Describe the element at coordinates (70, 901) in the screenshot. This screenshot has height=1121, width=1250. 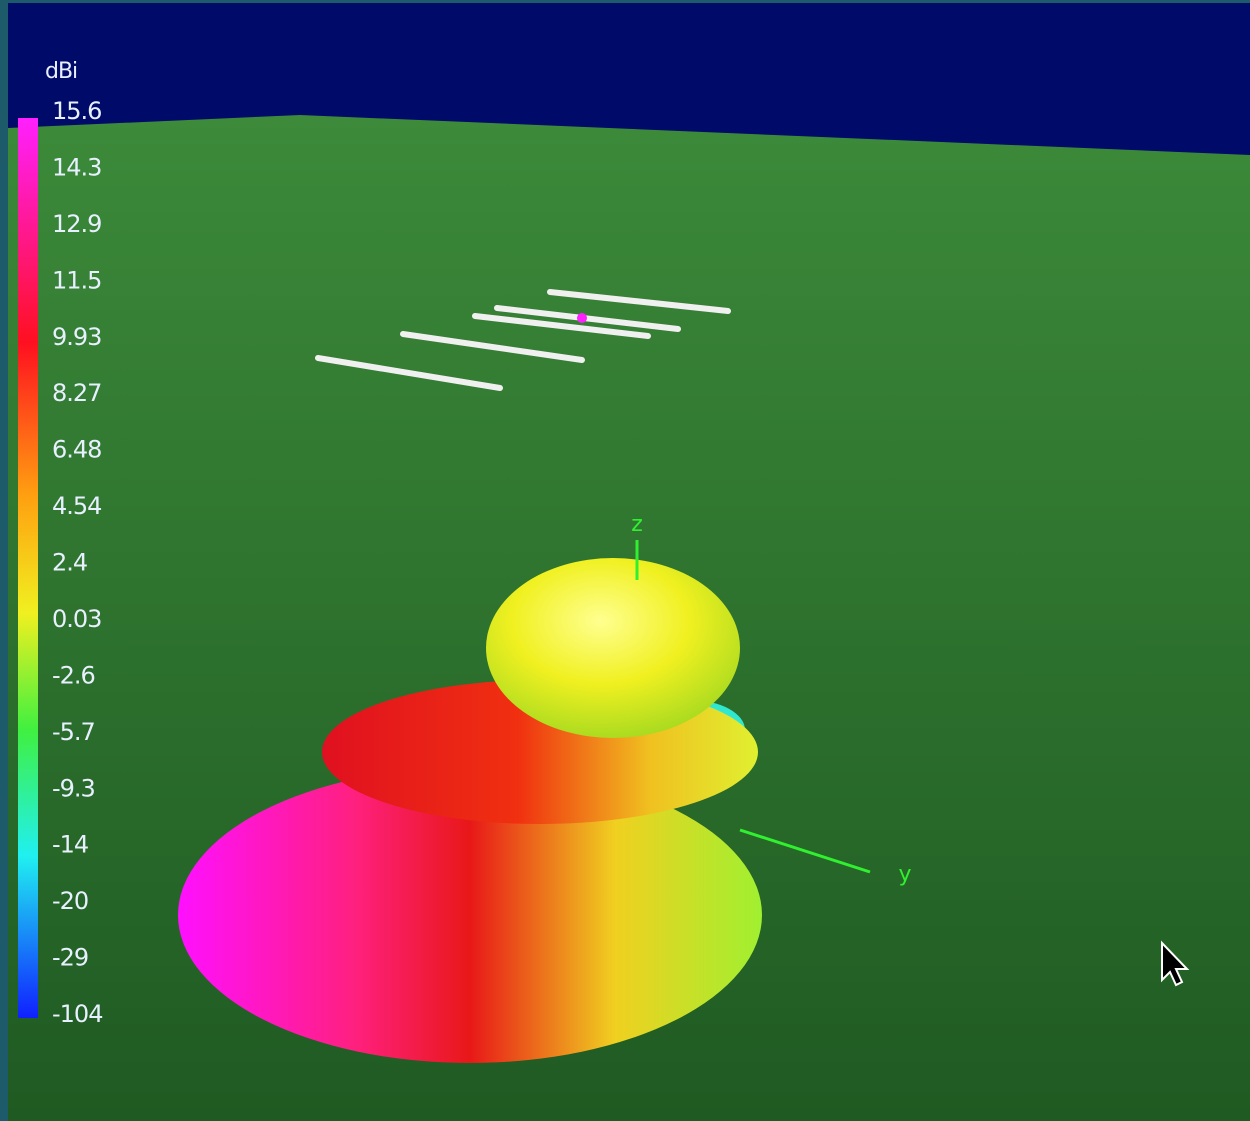
I see `colorbar-label: -20` at that location.